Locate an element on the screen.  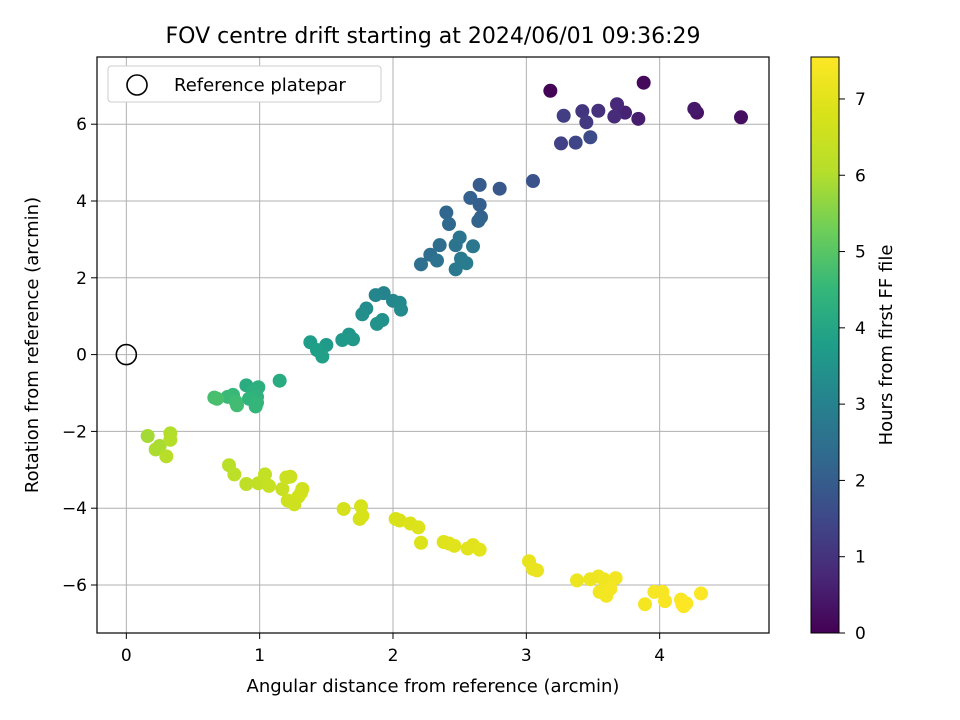
legend: Reference platepar is located at coordinates (244, 84).